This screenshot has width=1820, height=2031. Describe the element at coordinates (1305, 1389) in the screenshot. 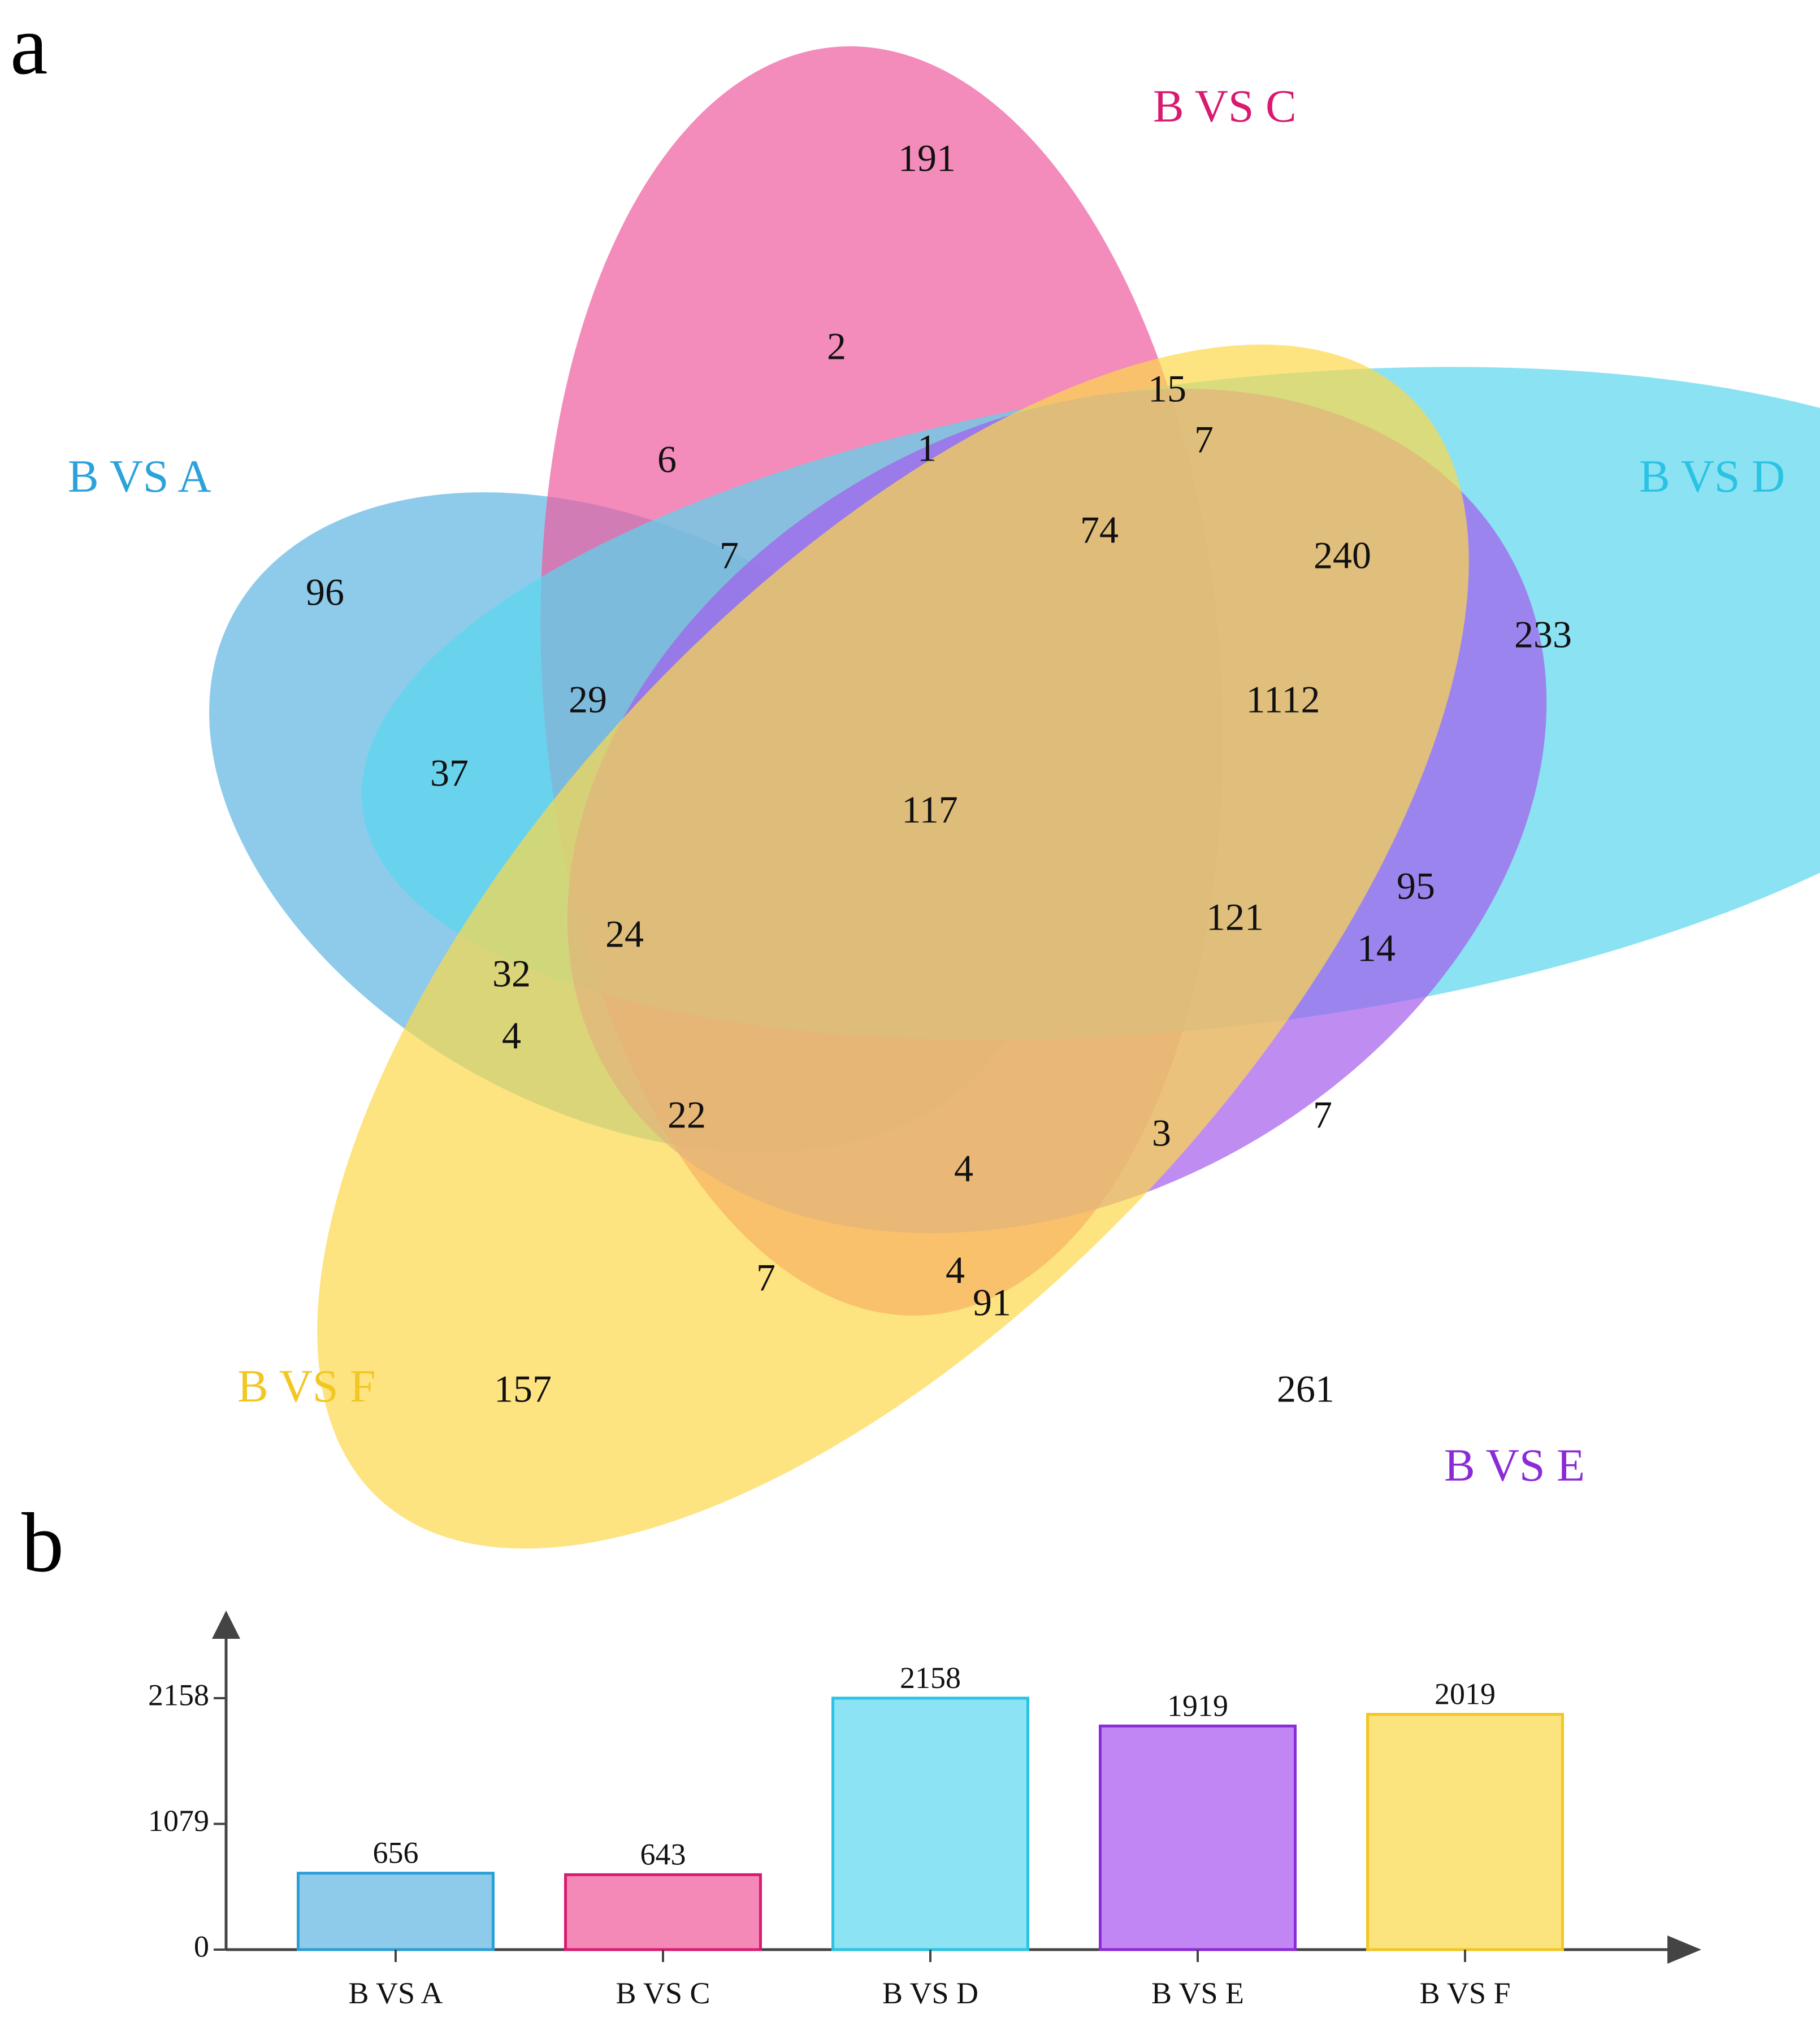

I see `venn-region-count: 261` at that location.